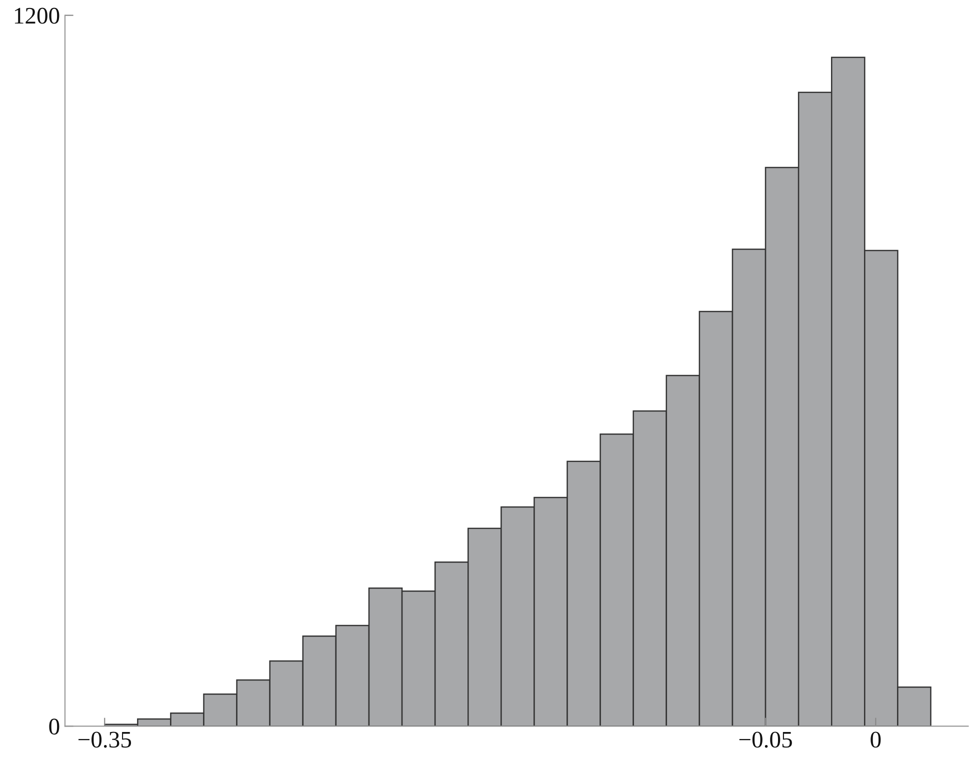  What do you see at coordinates (765, 740) in the screenshot?
I see `x-tick-label: −0.05` at bounding box center [765, 740].